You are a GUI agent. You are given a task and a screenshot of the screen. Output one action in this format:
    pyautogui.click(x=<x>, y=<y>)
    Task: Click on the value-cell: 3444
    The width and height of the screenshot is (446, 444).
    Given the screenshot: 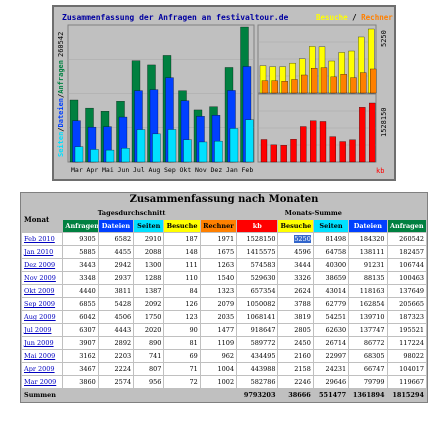 What is the action you would take?
    pyautogui.click(x=295, y=265)
    